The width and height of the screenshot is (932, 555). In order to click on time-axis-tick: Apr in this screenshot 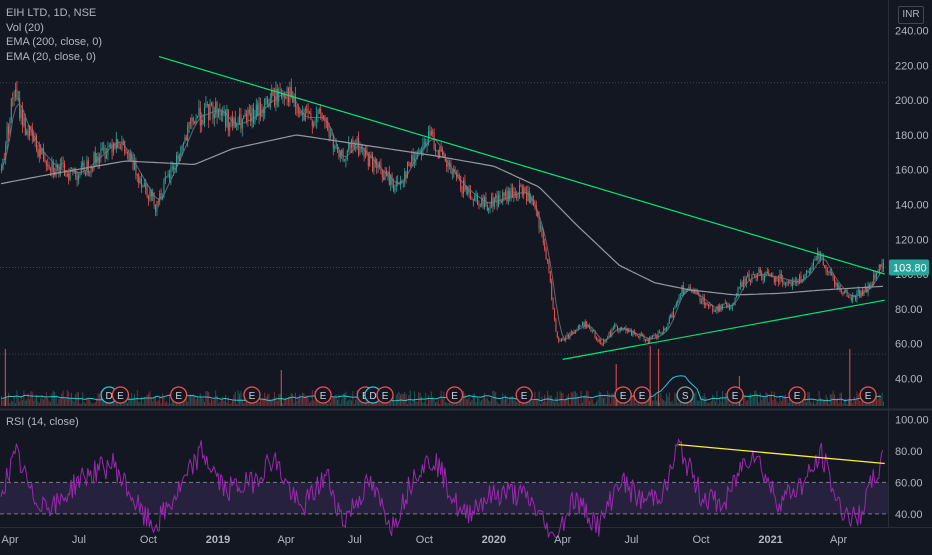, I will do `click(285, 540)`.